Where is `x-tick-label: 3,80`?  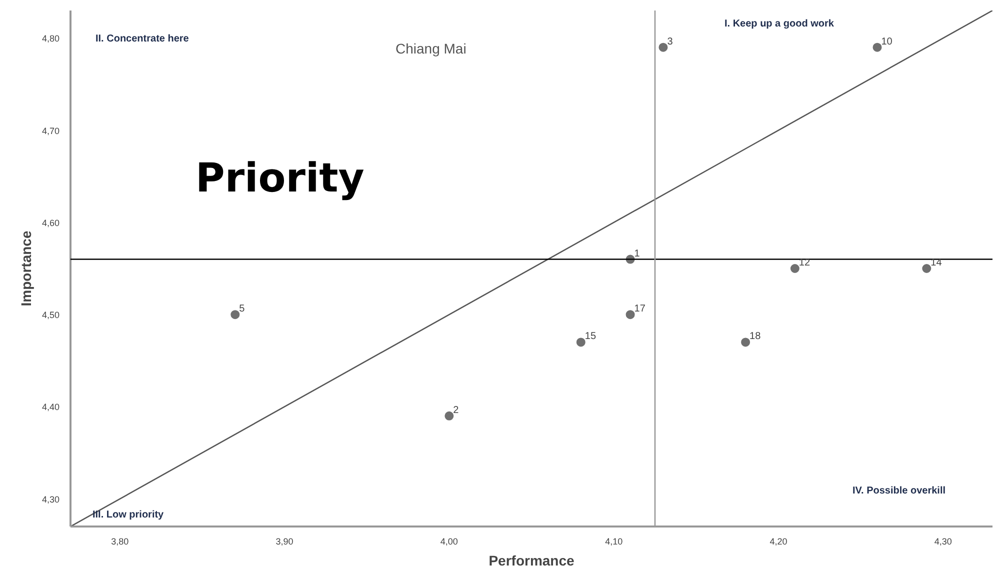
x-tick-label: 3,80 is located at coordinates (120, 541).